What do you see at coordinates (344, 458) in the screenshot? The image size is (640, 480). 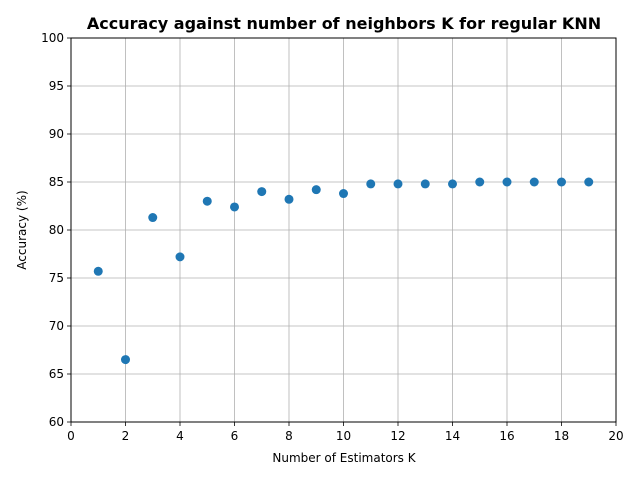 I see `x-axis-label: Number of Estimators K` at bounding box center [344, 458].